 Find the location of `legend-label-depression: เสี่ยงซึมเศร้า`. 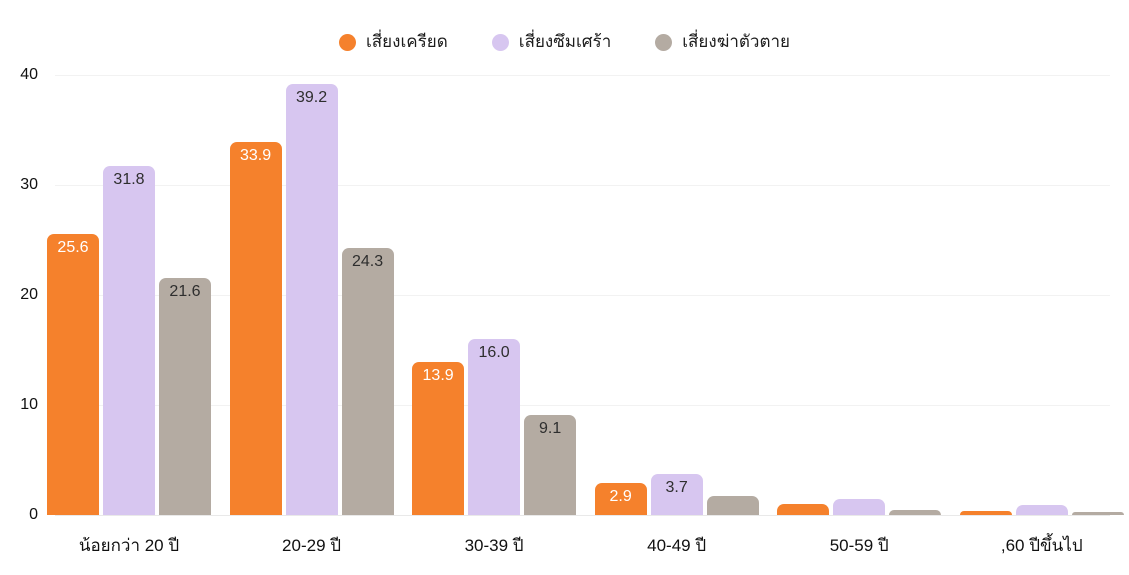

legend-label-depression: เสี่ยงซึมเศร้า is located at coordinates (565, 41).